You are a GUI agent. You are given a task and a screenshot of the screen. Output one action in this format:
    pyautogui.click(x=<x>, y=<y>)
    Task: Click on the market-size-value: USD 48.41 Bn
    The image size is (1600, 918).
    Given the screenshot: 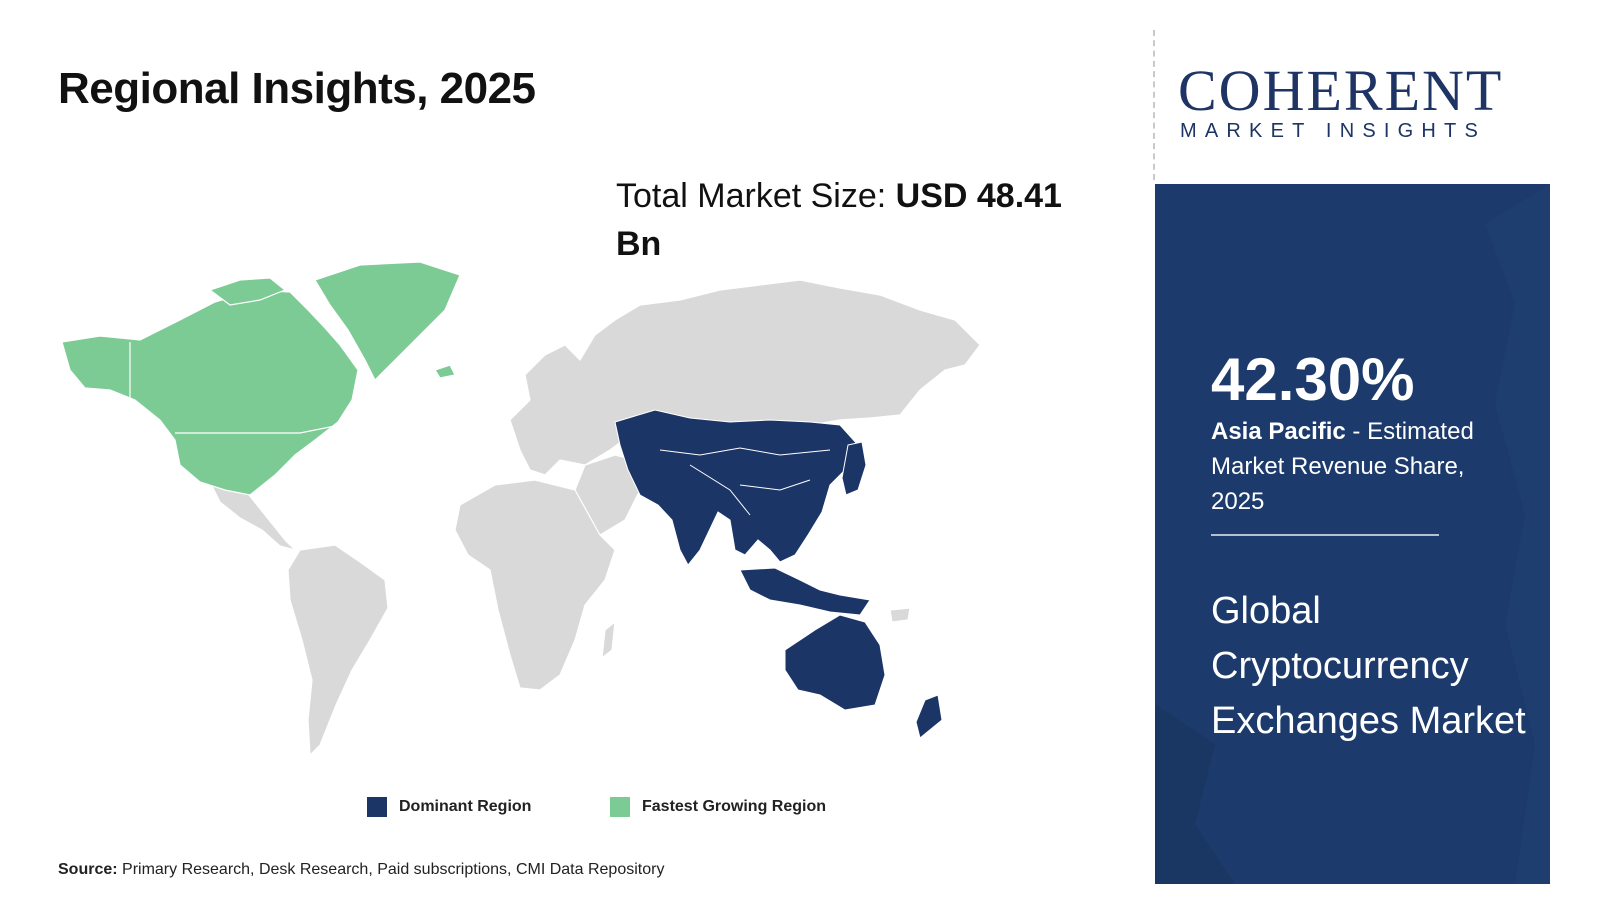 What is the action you would take?
    pyautogui.click(x=839, y=220)
    